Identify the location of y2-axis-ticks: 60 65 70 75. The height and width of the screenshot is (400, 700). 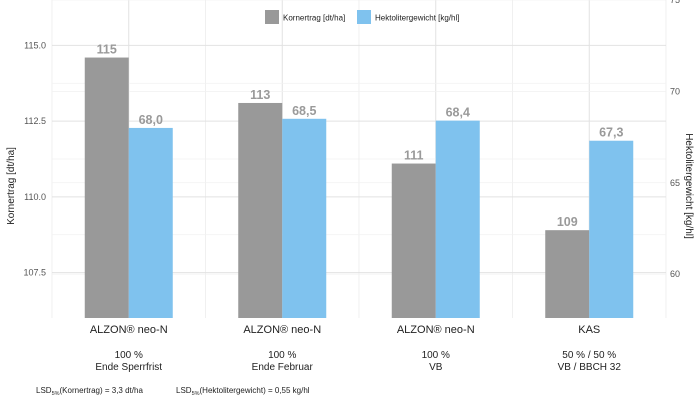
(675, 139).